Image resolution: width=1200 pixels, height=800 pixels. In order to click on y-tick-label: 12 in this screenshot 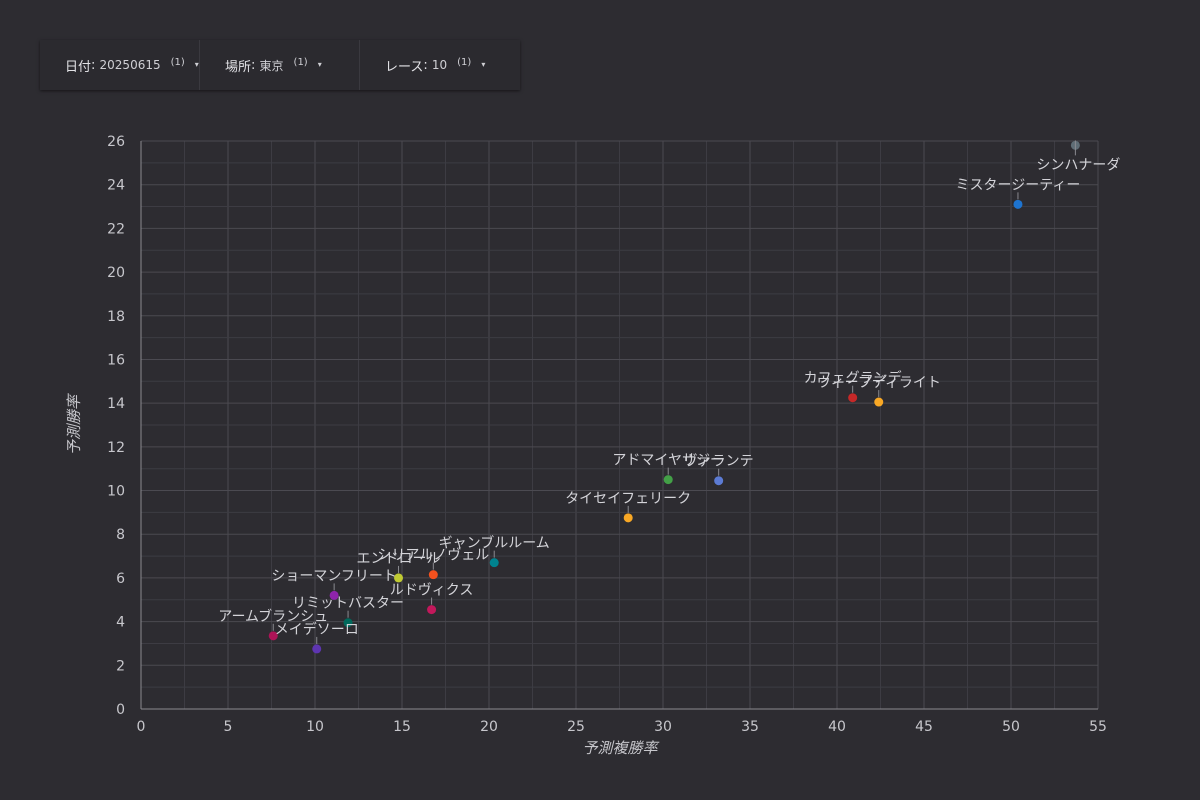, I will do `click(116, 448)`.